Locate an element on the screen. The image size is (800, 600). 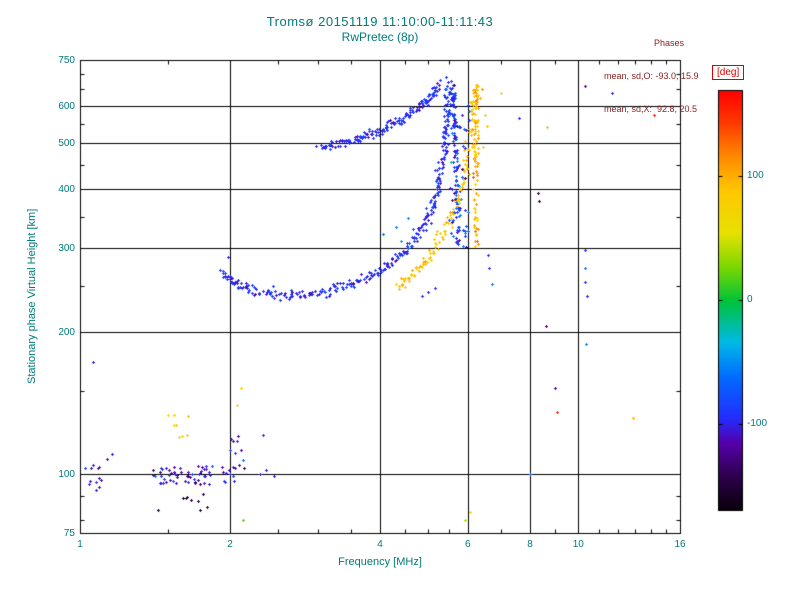
phase-stats-o-mean: mean, sd,O: -93.0, 15.9 is located at coordinates (651, 76).